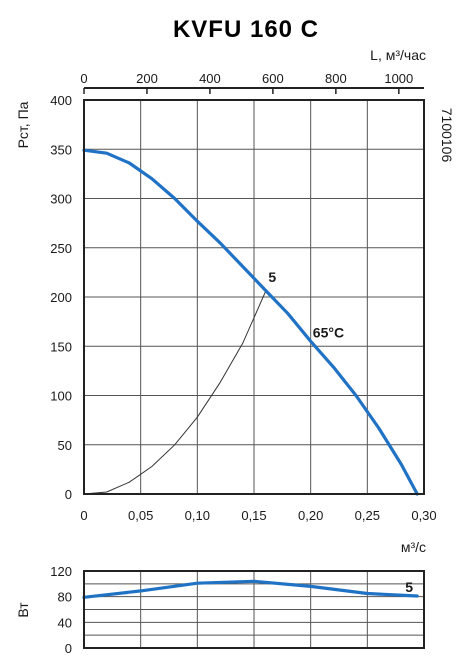 The image size is (473, 671). What do you see at coordinates (65, 445) in the screenshot?
I see `y-tick-label: 50` at bounding box center [65, 445].